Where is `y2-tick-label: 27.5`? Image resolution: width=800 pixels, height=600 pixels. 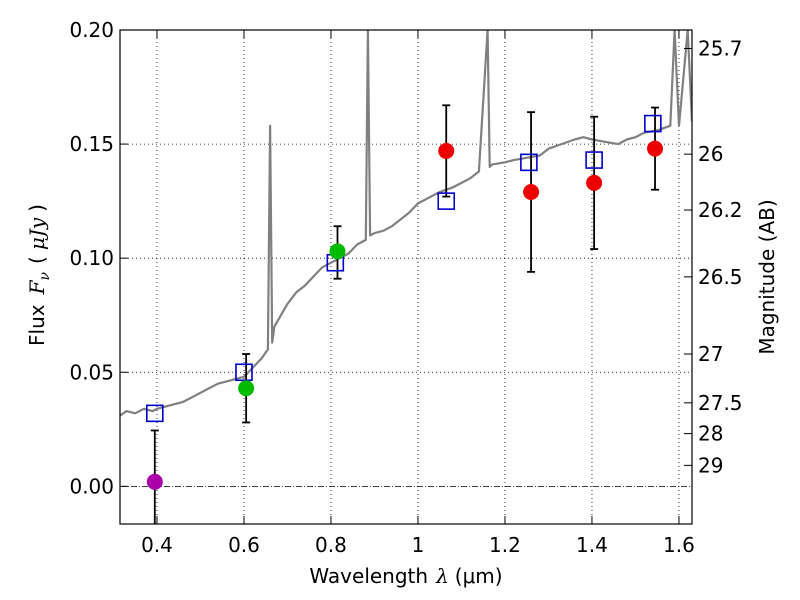 y2-tick-label: 27.5 is located at coordinates (720, 403).